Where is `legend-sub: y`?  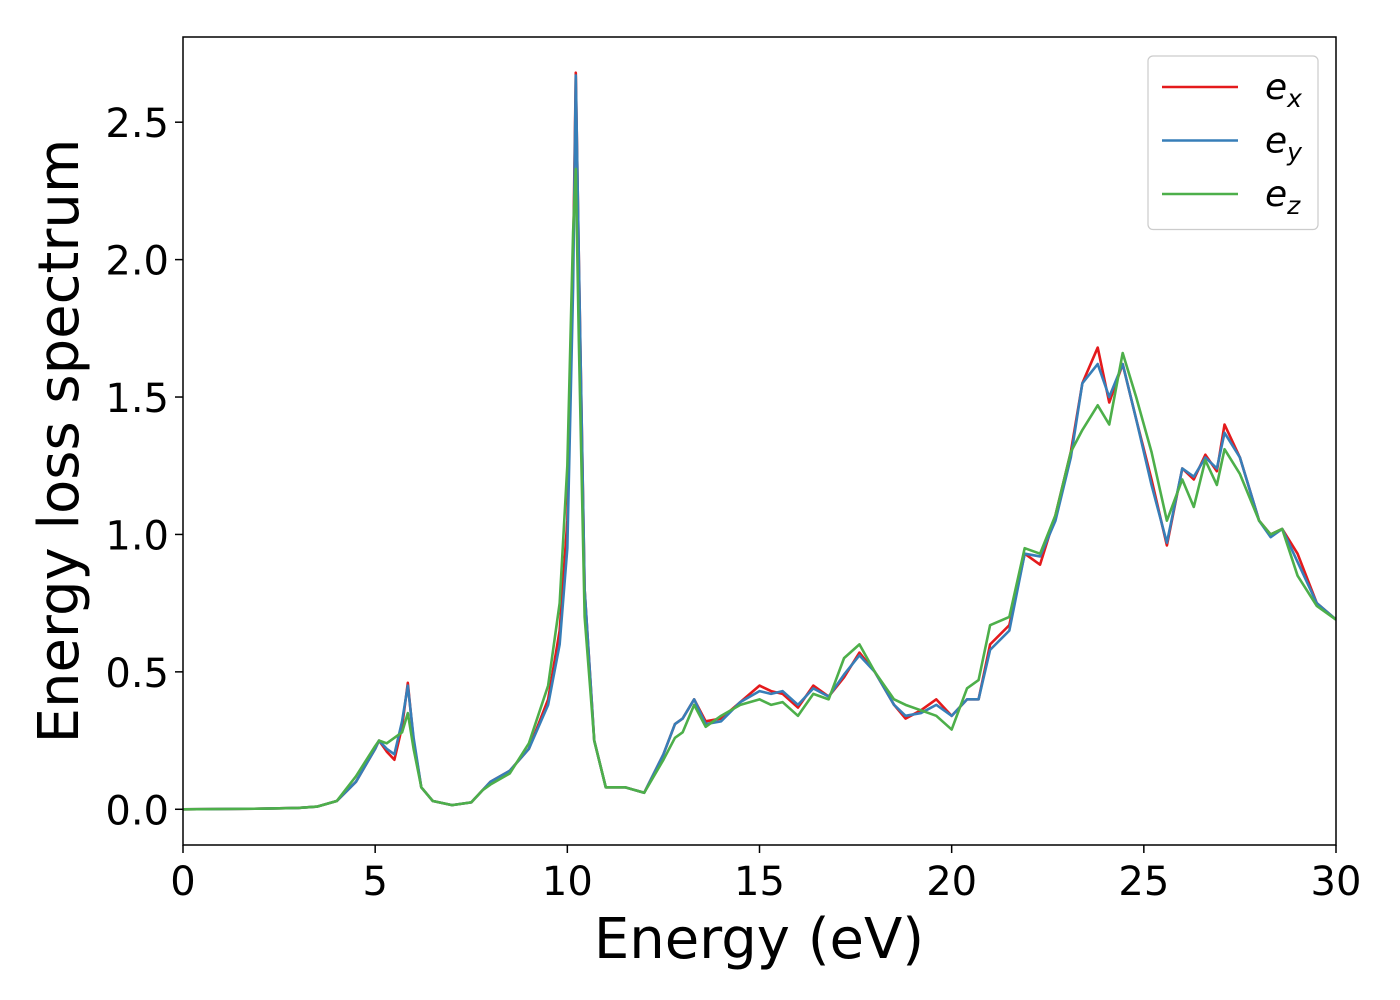 legend-sub: y is located at coordinates (1294, 152).